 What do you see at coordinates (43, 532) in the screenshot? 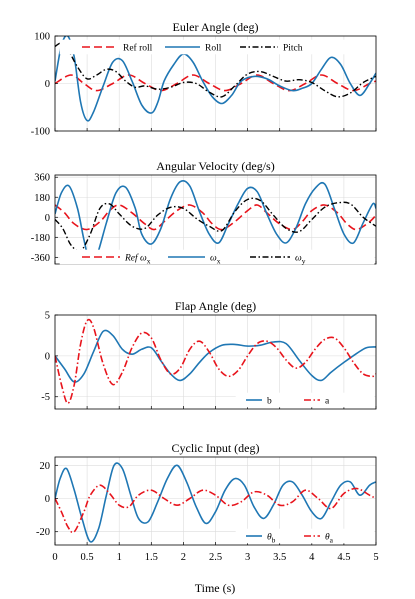
I see `y-tick-label: -20` at bounding box center [43, 532].